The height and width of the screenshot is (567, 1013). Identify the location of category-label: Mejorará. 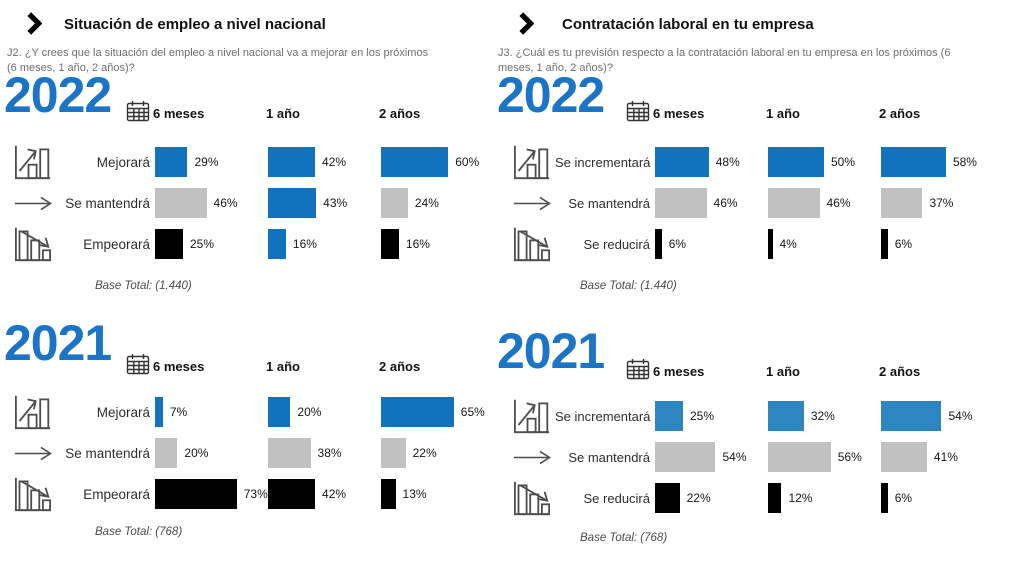
(123, 162).